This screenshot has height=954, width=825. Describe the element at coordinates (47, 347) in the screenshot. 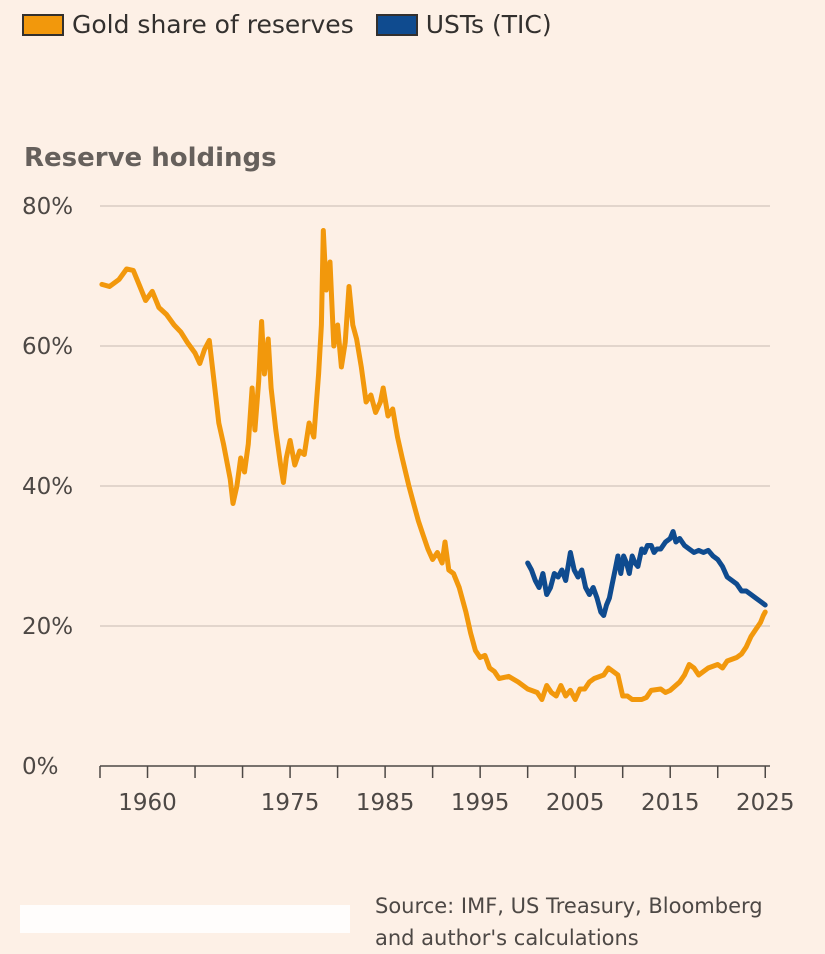

I see `y-tick-label-60: 60%` at that location.